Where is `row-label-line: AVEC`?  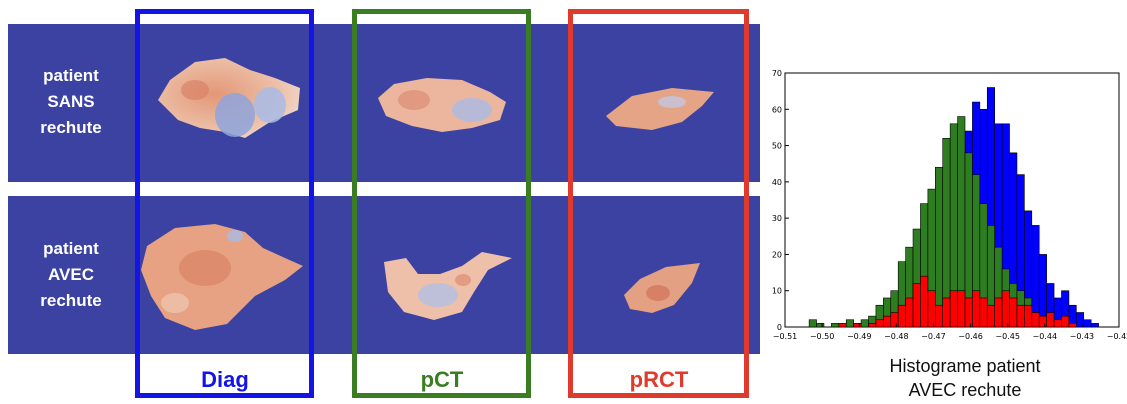
row-label-line: AVEC is located at coordinates (71, 274).